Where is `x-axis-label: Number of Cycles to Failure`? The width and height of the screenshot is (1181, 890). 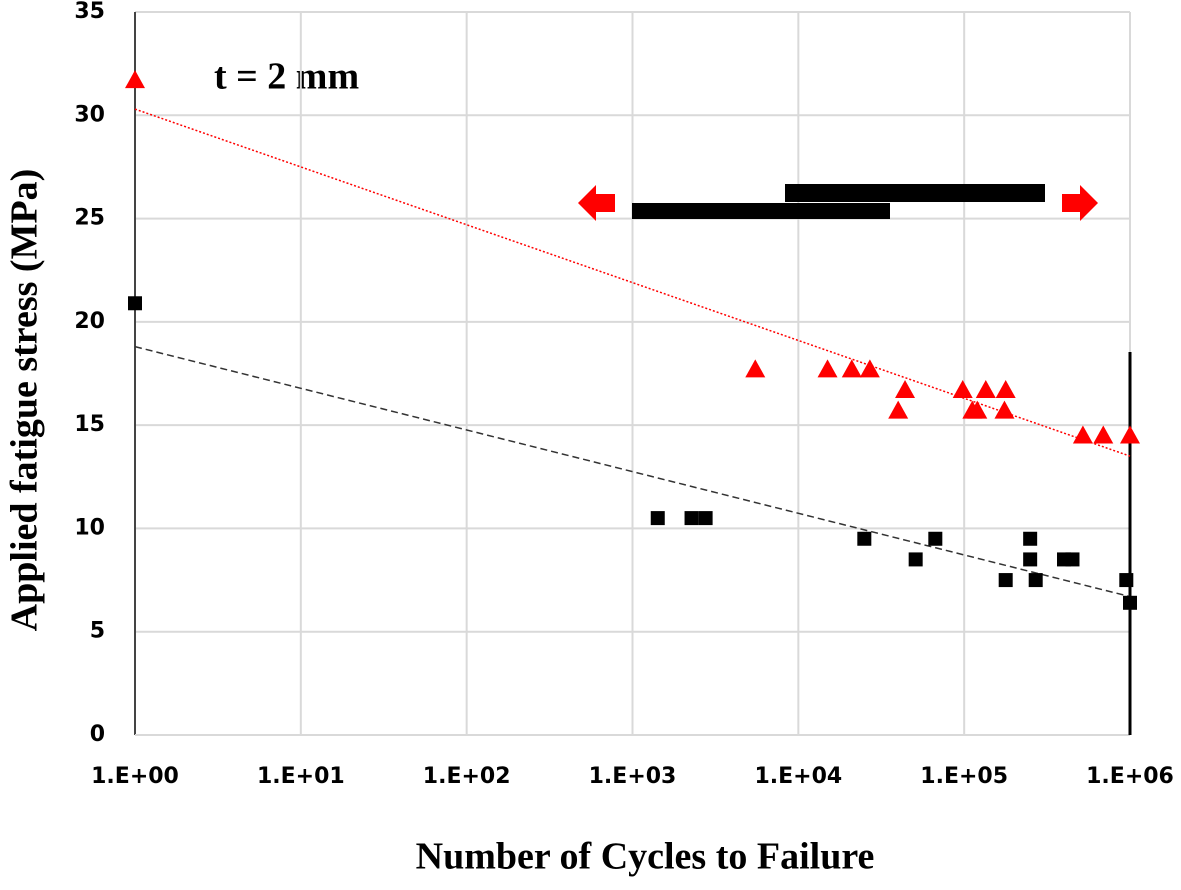 x-axis-label: Number of Cycles to Failure is located at coordinates (645, 857).